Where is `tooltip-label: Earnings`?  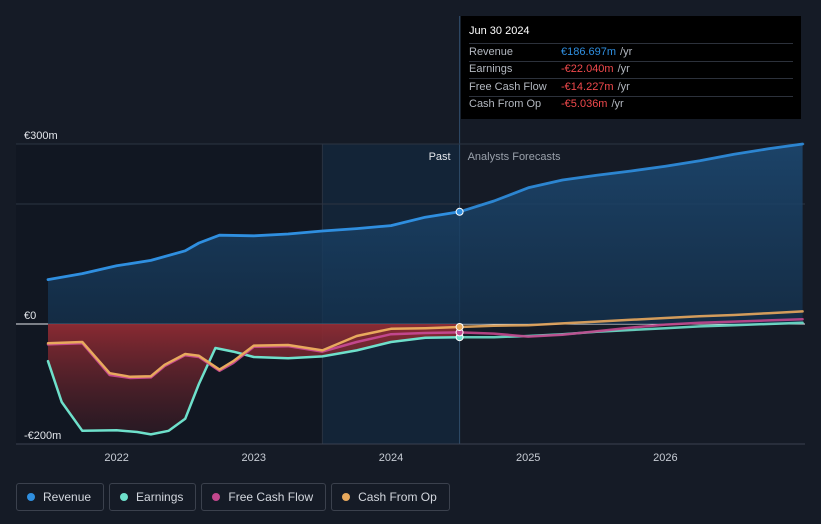 tooltip-label: Earnings is located at coordinates (491, 69).